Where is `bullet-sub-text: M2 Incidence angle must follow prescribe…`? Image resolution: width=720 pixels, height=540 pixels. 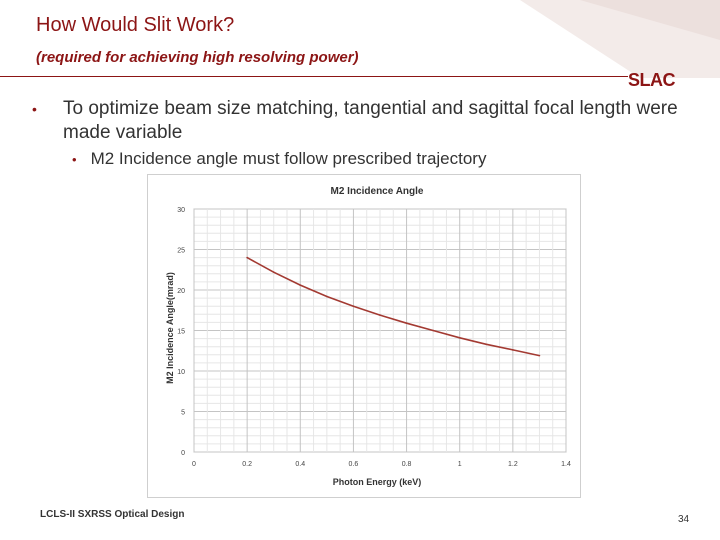
bullet-sub-text: M2 Incidence angle must follow prescribe… is located at coordinates (288, 158).